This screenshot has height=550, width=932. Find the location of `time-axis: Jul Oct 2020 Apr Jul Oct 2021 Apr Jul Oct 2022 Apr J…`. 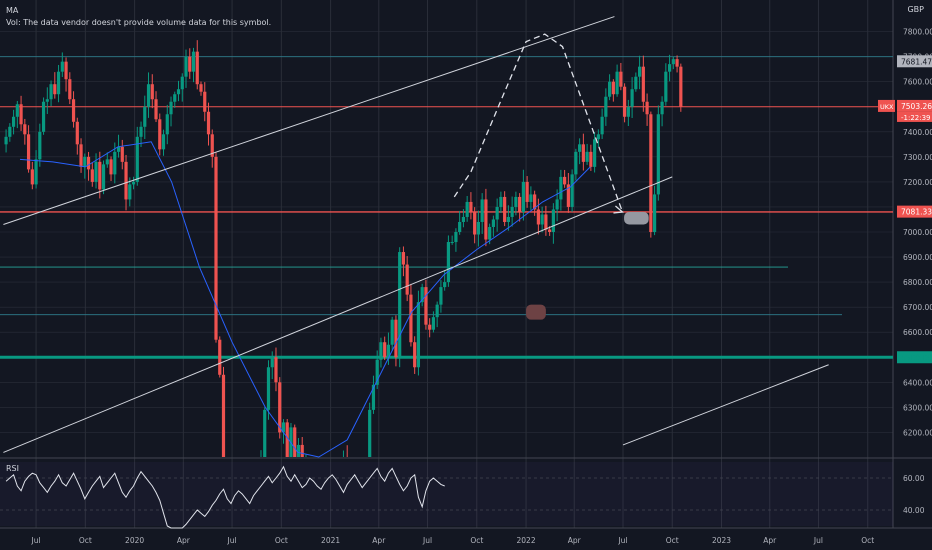

time-axis: Jul Oct 2020 Apr Jul Oct 2021 Apr Jul Oct 2022 Apr J… is located at coordinates (453, 540).